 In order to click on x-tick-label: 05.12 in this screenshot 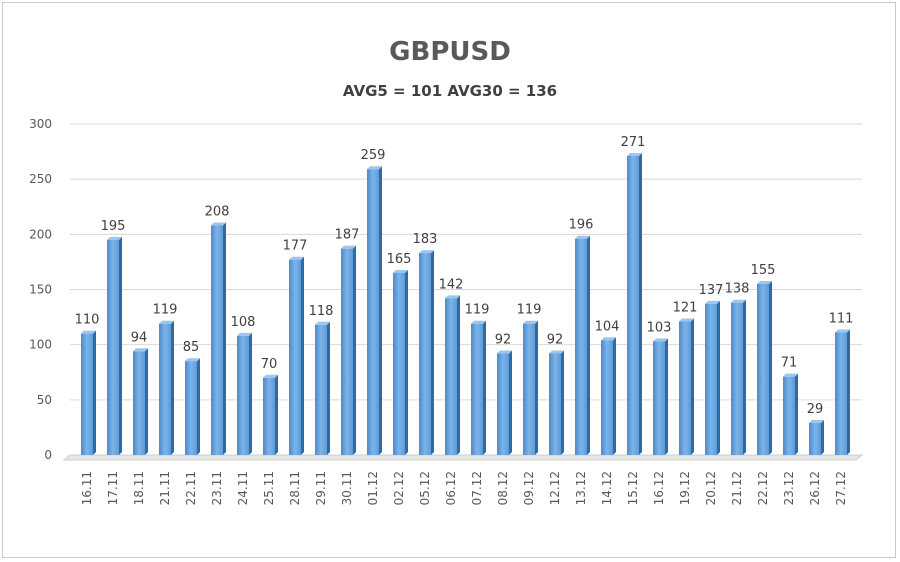, I will do `click(425, 488)`.